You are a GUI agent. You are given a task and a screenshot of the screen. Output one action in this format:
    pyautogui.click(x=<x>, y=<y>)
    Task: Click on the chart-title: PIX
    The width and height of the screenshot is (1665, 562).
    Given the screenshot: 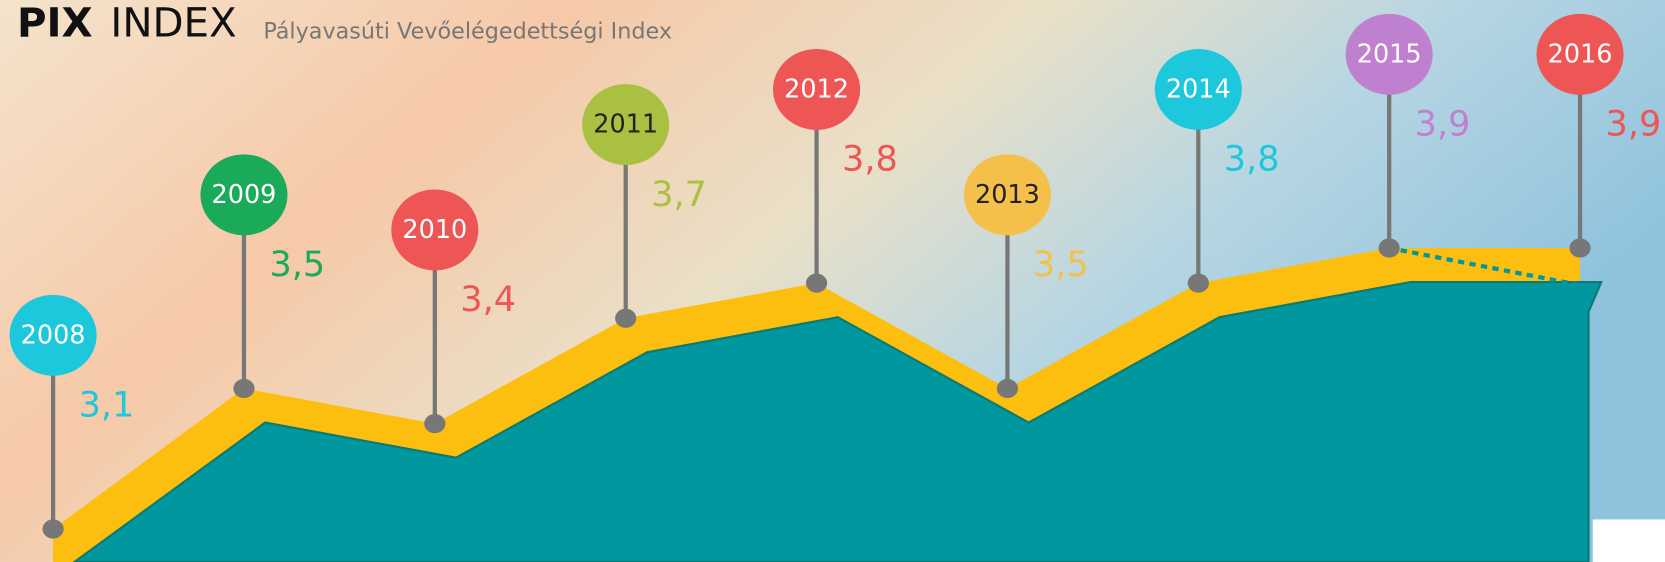 What is the action you would take?
    pyautogui.click(x=55, y=23)
    